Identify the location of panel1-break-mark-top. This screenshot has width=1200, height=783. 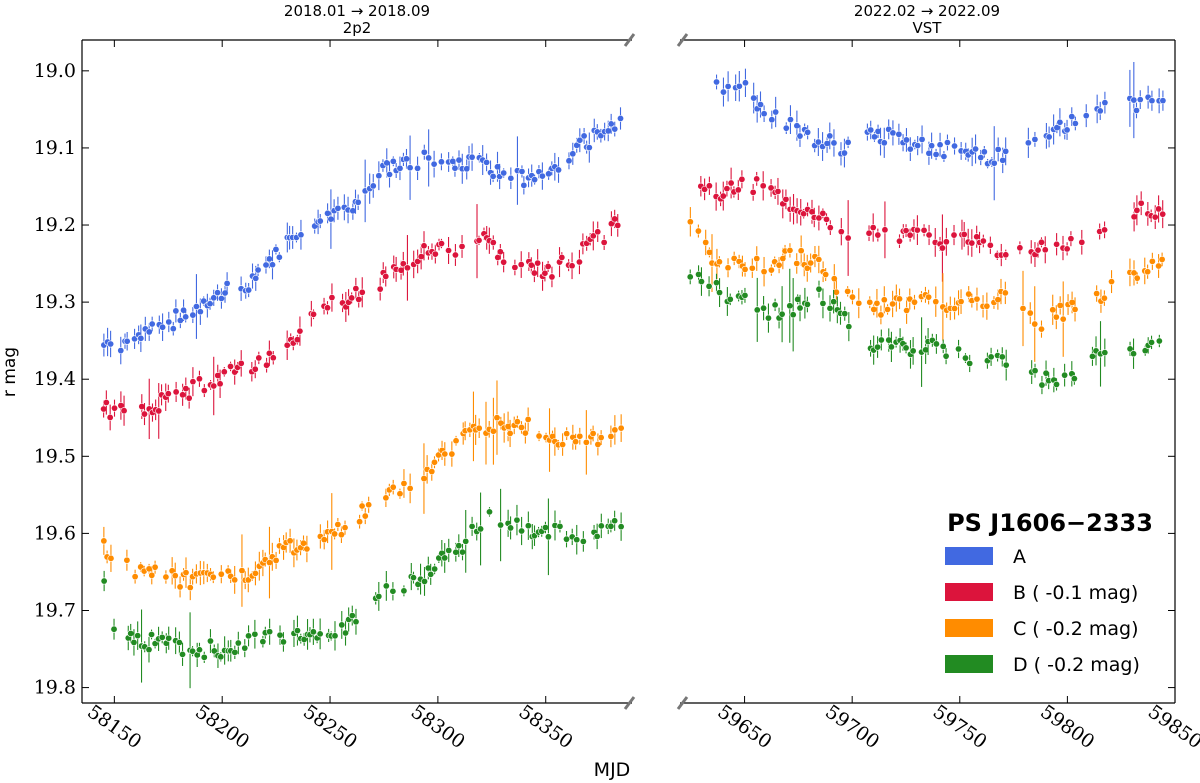
(629, 40).